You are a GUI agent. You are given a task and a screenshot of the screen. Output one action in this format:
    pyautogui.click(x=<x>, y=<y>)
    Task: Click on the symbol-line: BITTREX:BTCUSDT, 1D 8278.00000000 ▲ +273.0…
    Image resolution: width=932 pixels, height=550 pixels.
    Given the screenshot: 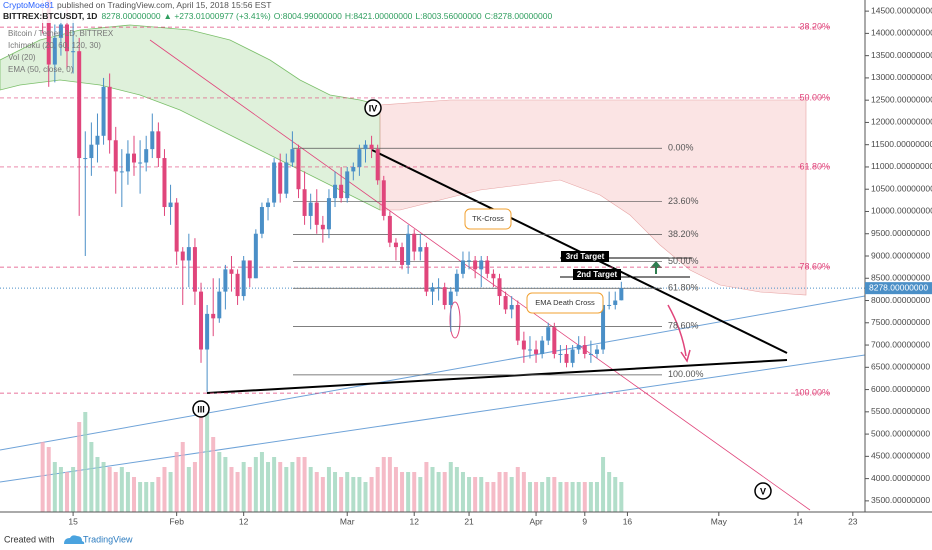 What is the action you would take?
    pyautogui.click(x=277, y=16)
    